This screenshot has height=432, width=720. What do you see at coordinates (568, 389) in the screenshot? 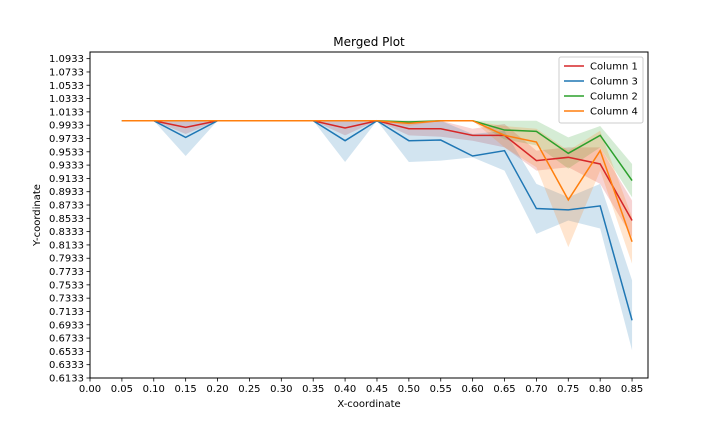
I see `x-tick-label: 0.75` at bounding box center [568, 389].